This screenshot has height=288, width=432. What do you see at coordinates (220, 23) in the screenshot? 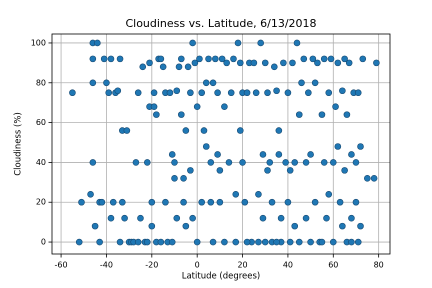
I see `chart-title: Cloudiness vs. Latitude, 6/13/2018` at bounding box center [220, 23].